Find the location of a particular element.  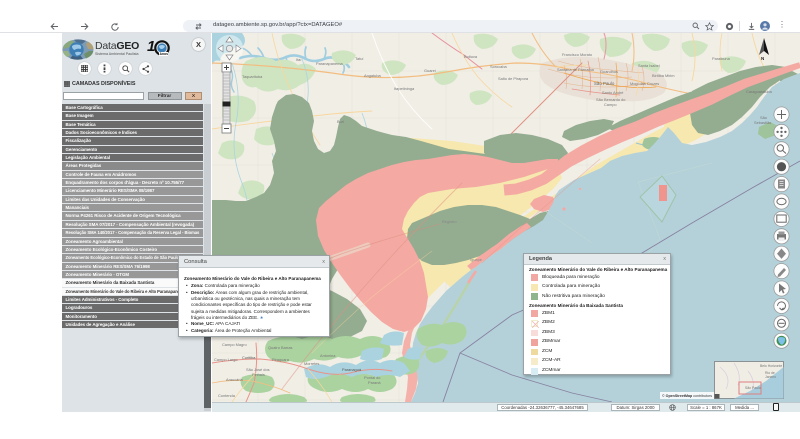

svg-text: Sorocaba is located at coordinates (498, 66).